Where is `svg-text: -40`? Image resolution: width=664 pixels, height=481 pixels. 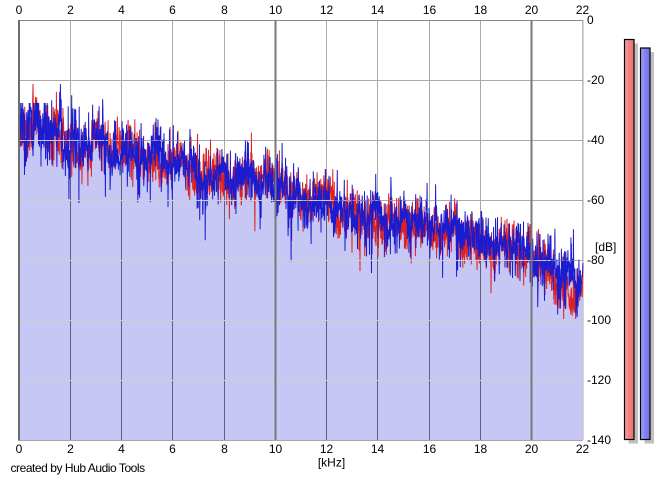
svg-text: -40 is located at coordinates (596, 140).